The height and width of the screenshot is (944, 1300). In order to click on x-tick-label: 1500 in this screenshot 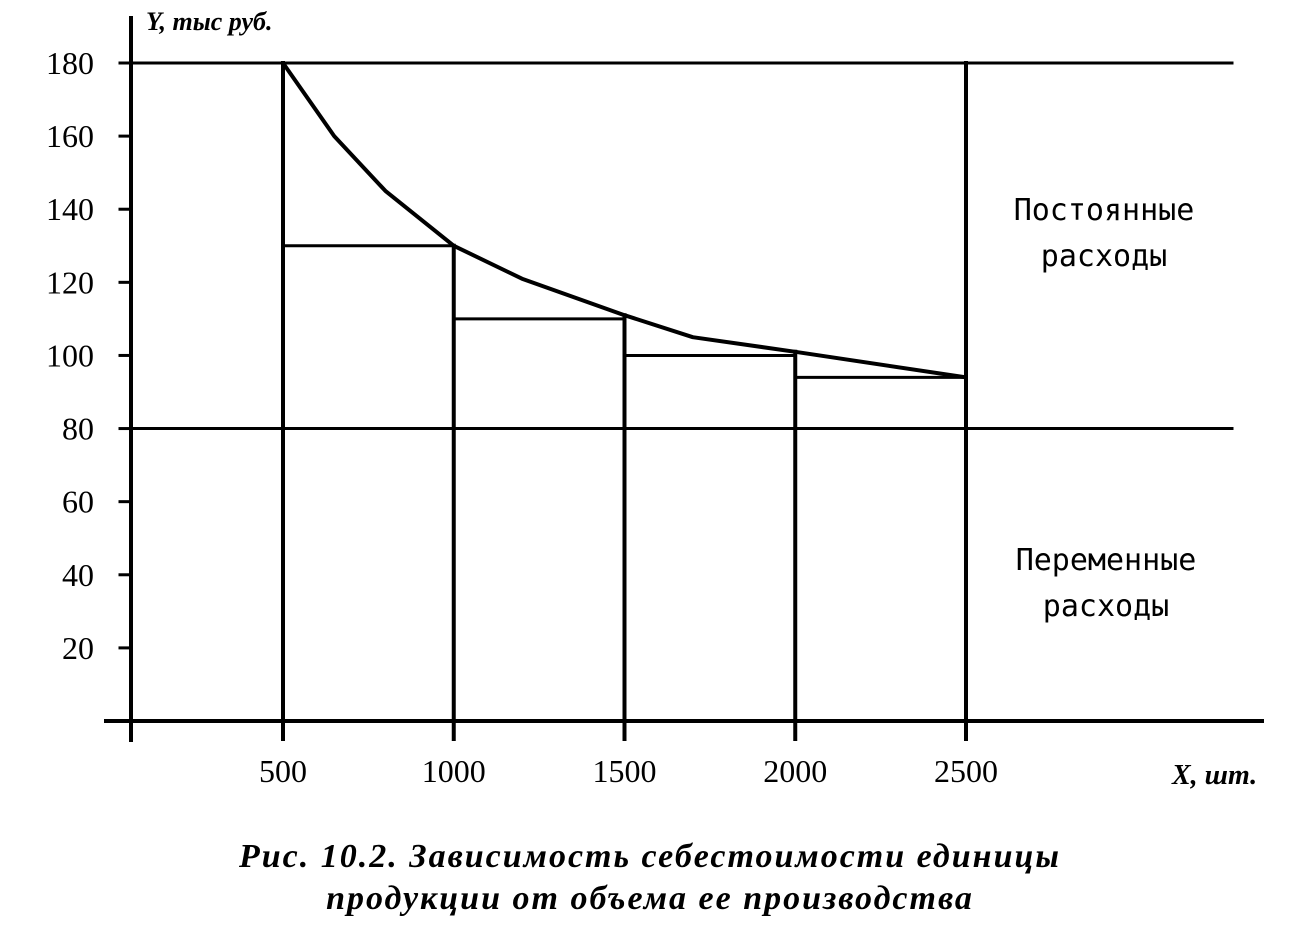, I will do `click(625, 771)`.